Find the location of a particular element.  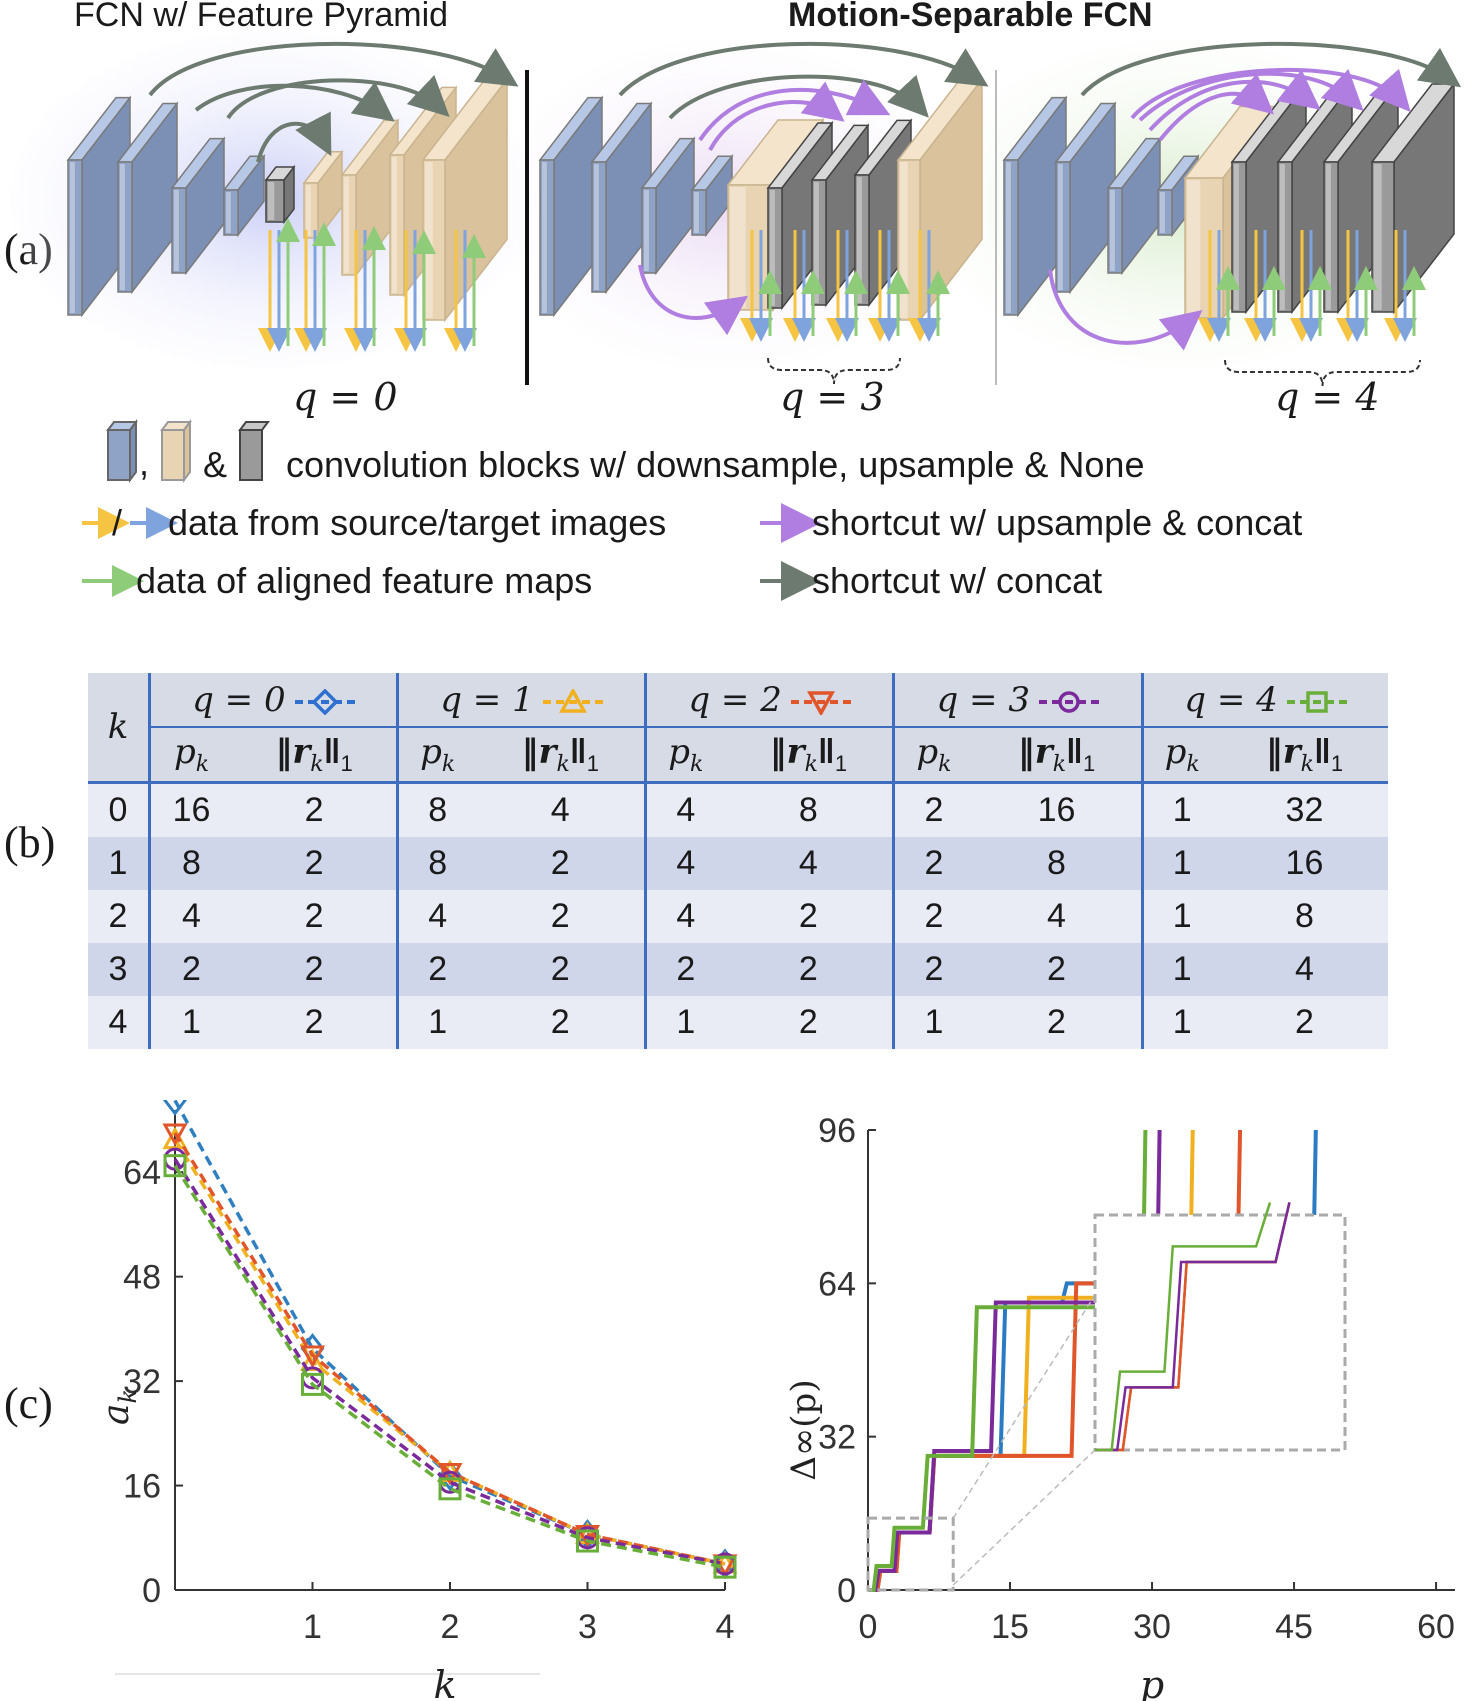

x-tick-label: 60 is located at coordinates (1436, 1627).